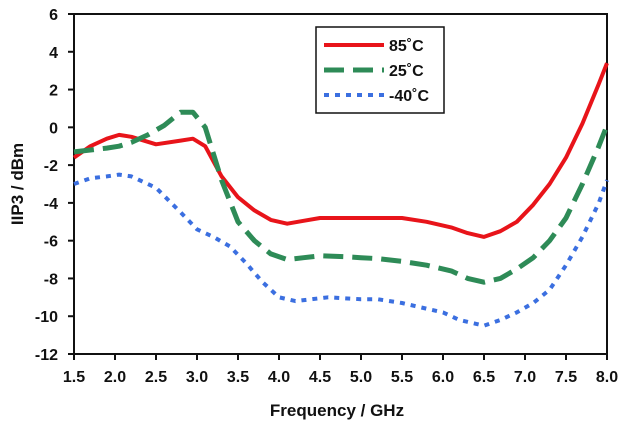 Image resolution: width=621 pixels, height=426 pixels. What do you see at coordinates (484, 377) in the screenshot?
I see `x-tick-label: 6.5` at bounding box center [484, 377].